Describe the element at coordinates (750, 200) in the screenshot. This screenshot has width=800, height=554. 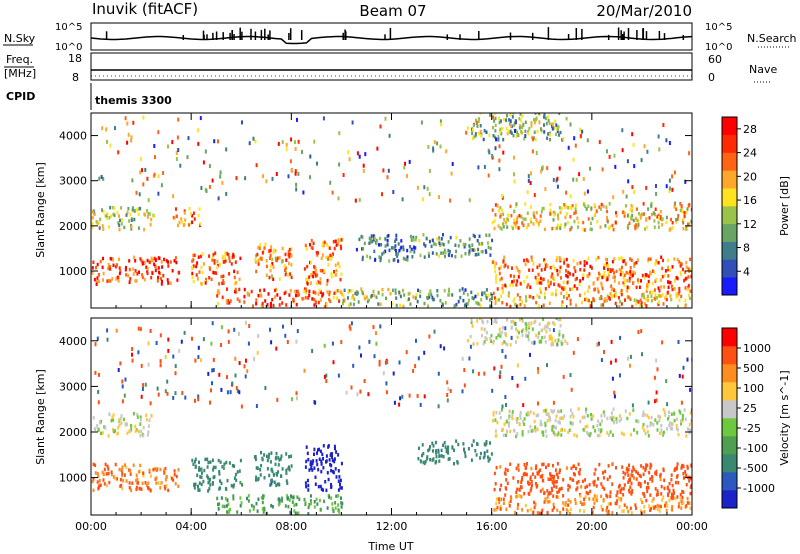
I see `colorbar-tick-label: 16` at that location.